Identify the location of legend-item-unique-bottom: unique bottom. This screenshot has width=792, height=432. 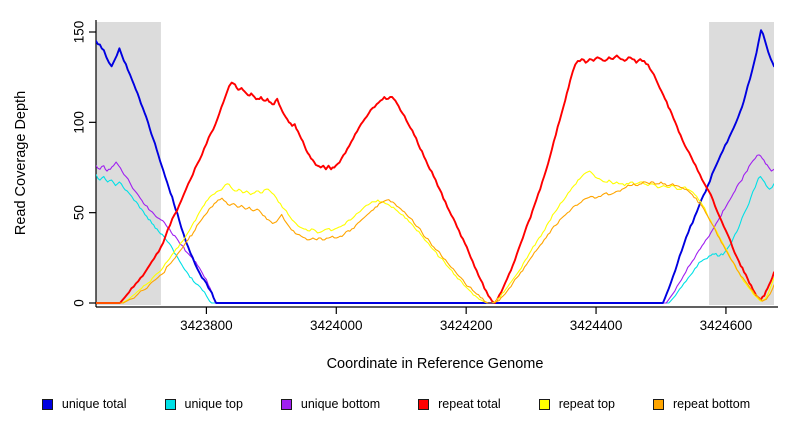
(330, 404).